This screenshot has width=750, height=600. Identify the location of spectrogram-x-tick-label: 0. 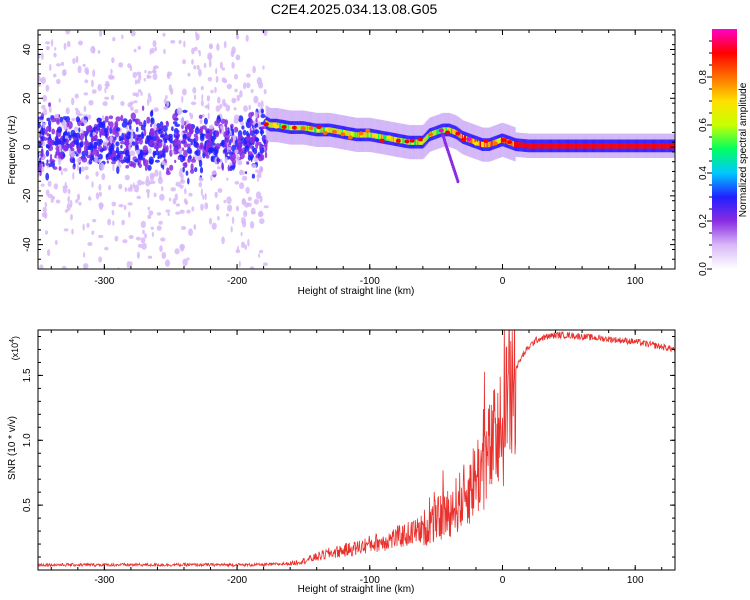
(503, 281).